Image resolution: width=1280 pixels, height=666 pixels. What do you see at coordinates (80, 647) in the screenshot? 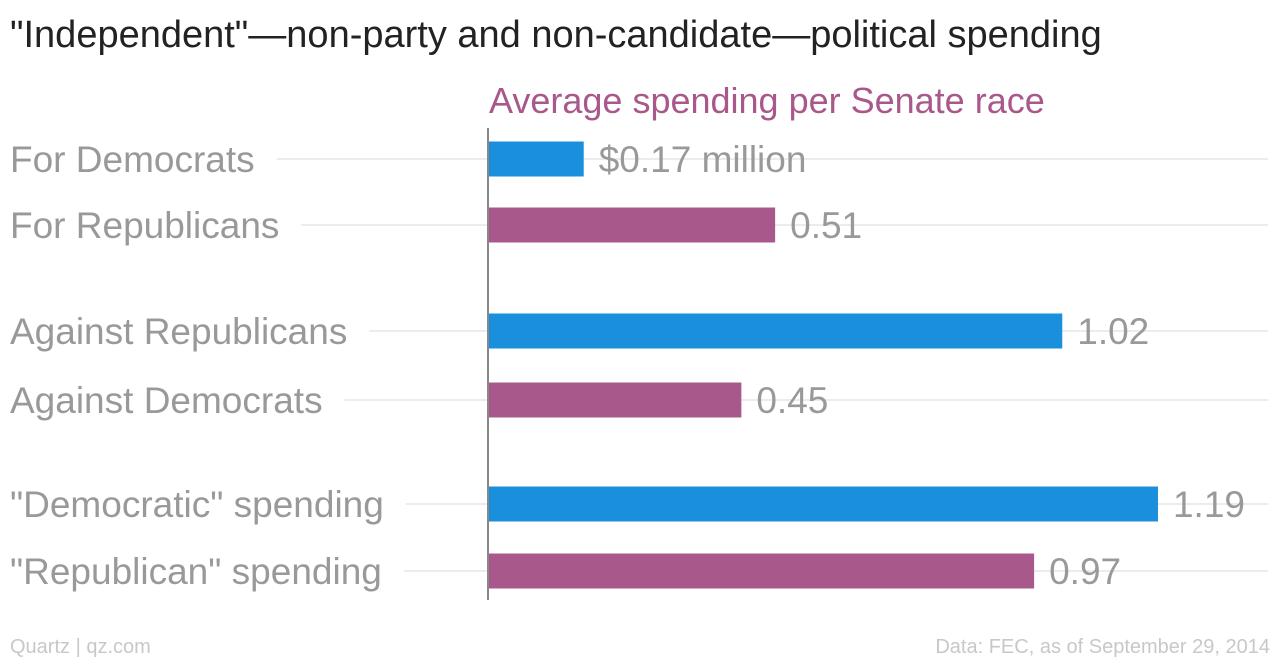
I see `footer-source-left: Quartz | qz.com` at bounding box center [80, 647].